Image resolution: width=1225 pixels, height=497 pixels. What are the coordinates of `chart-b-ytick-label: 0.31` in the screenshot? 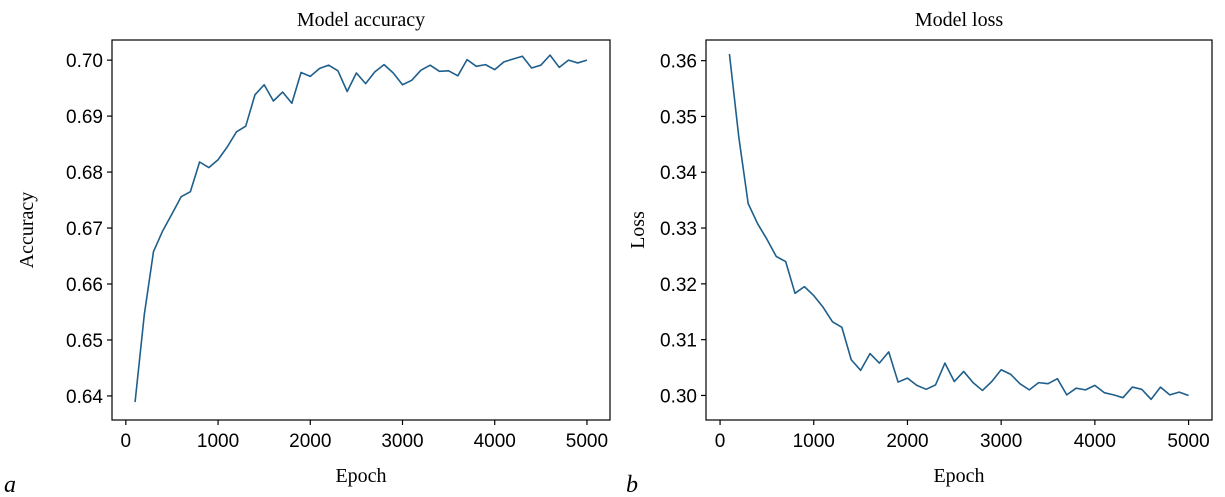 It's located at (678, 341).